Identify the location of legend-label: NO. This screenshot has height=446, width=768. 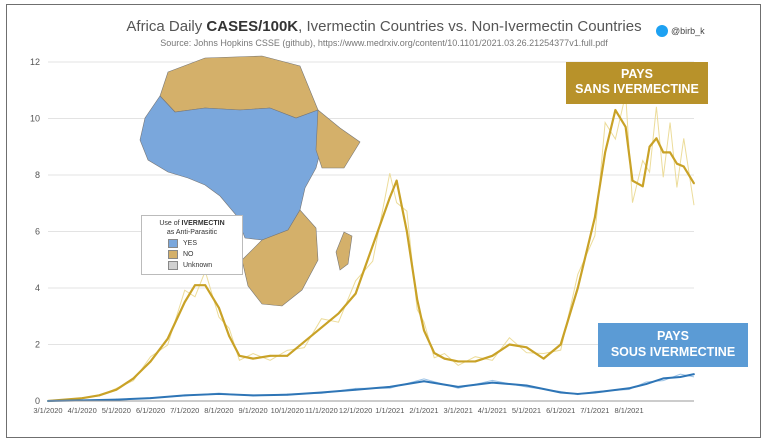
(188, 254).